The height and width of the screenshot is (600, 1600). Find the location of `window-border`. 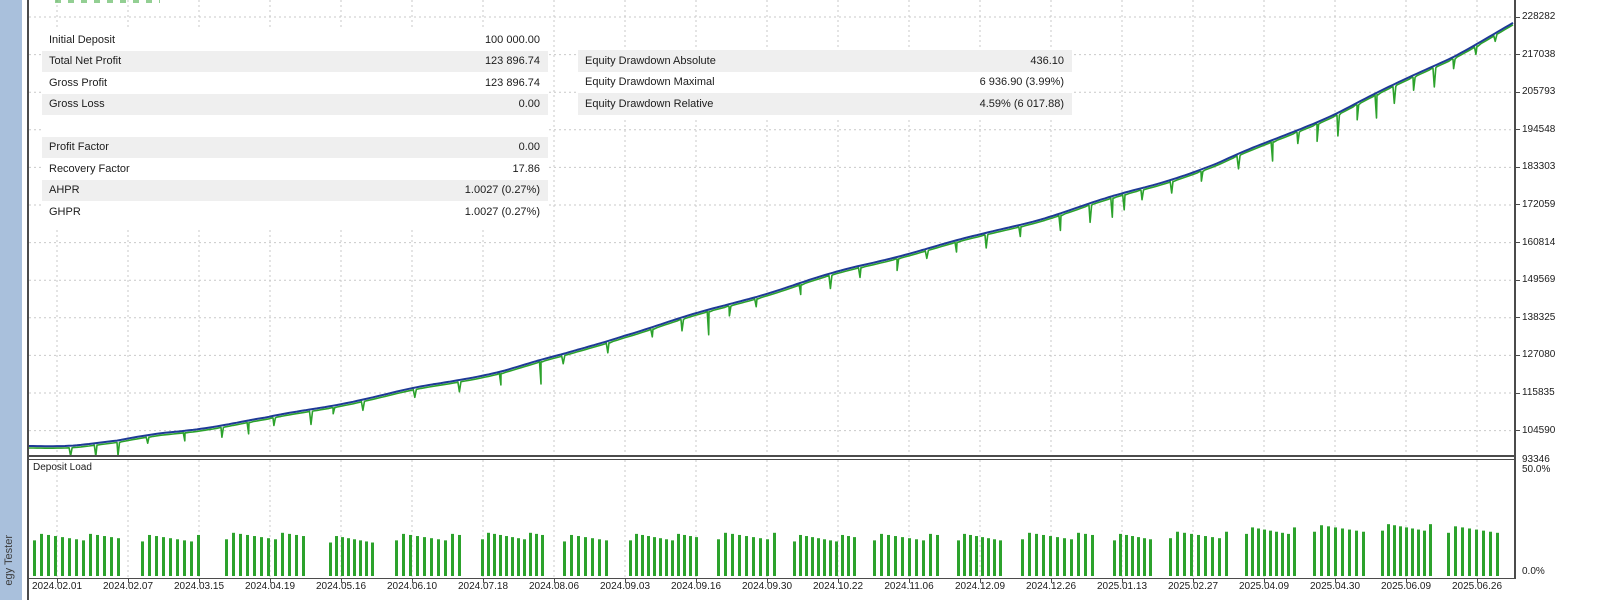

window-border is located at coordinates (28, 300).